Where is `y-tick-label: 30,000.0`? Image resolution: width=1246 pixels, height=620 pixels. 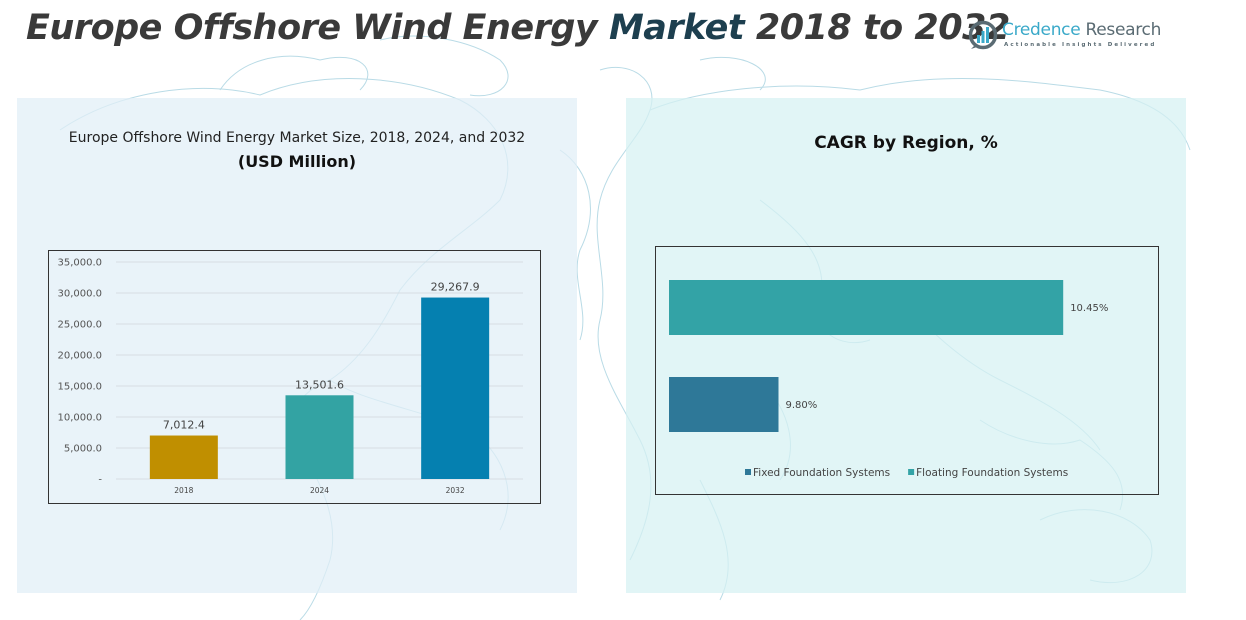
y-tick-label: 30,000.0 is located at coordinates (79, 294).